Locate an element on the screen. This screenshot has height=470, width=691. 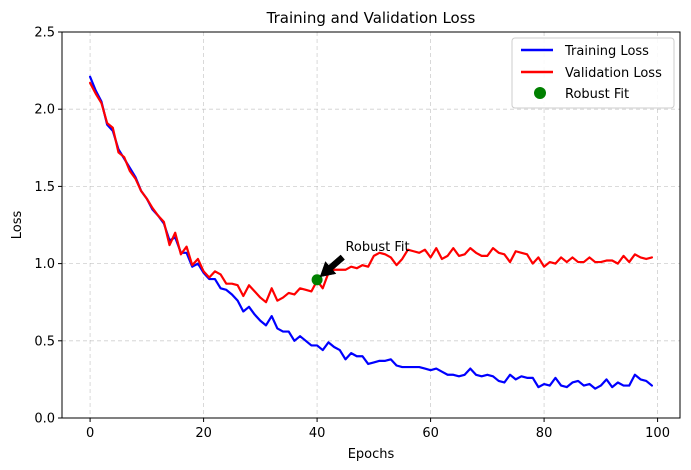
legend-box is located at coordinates (593, 73).